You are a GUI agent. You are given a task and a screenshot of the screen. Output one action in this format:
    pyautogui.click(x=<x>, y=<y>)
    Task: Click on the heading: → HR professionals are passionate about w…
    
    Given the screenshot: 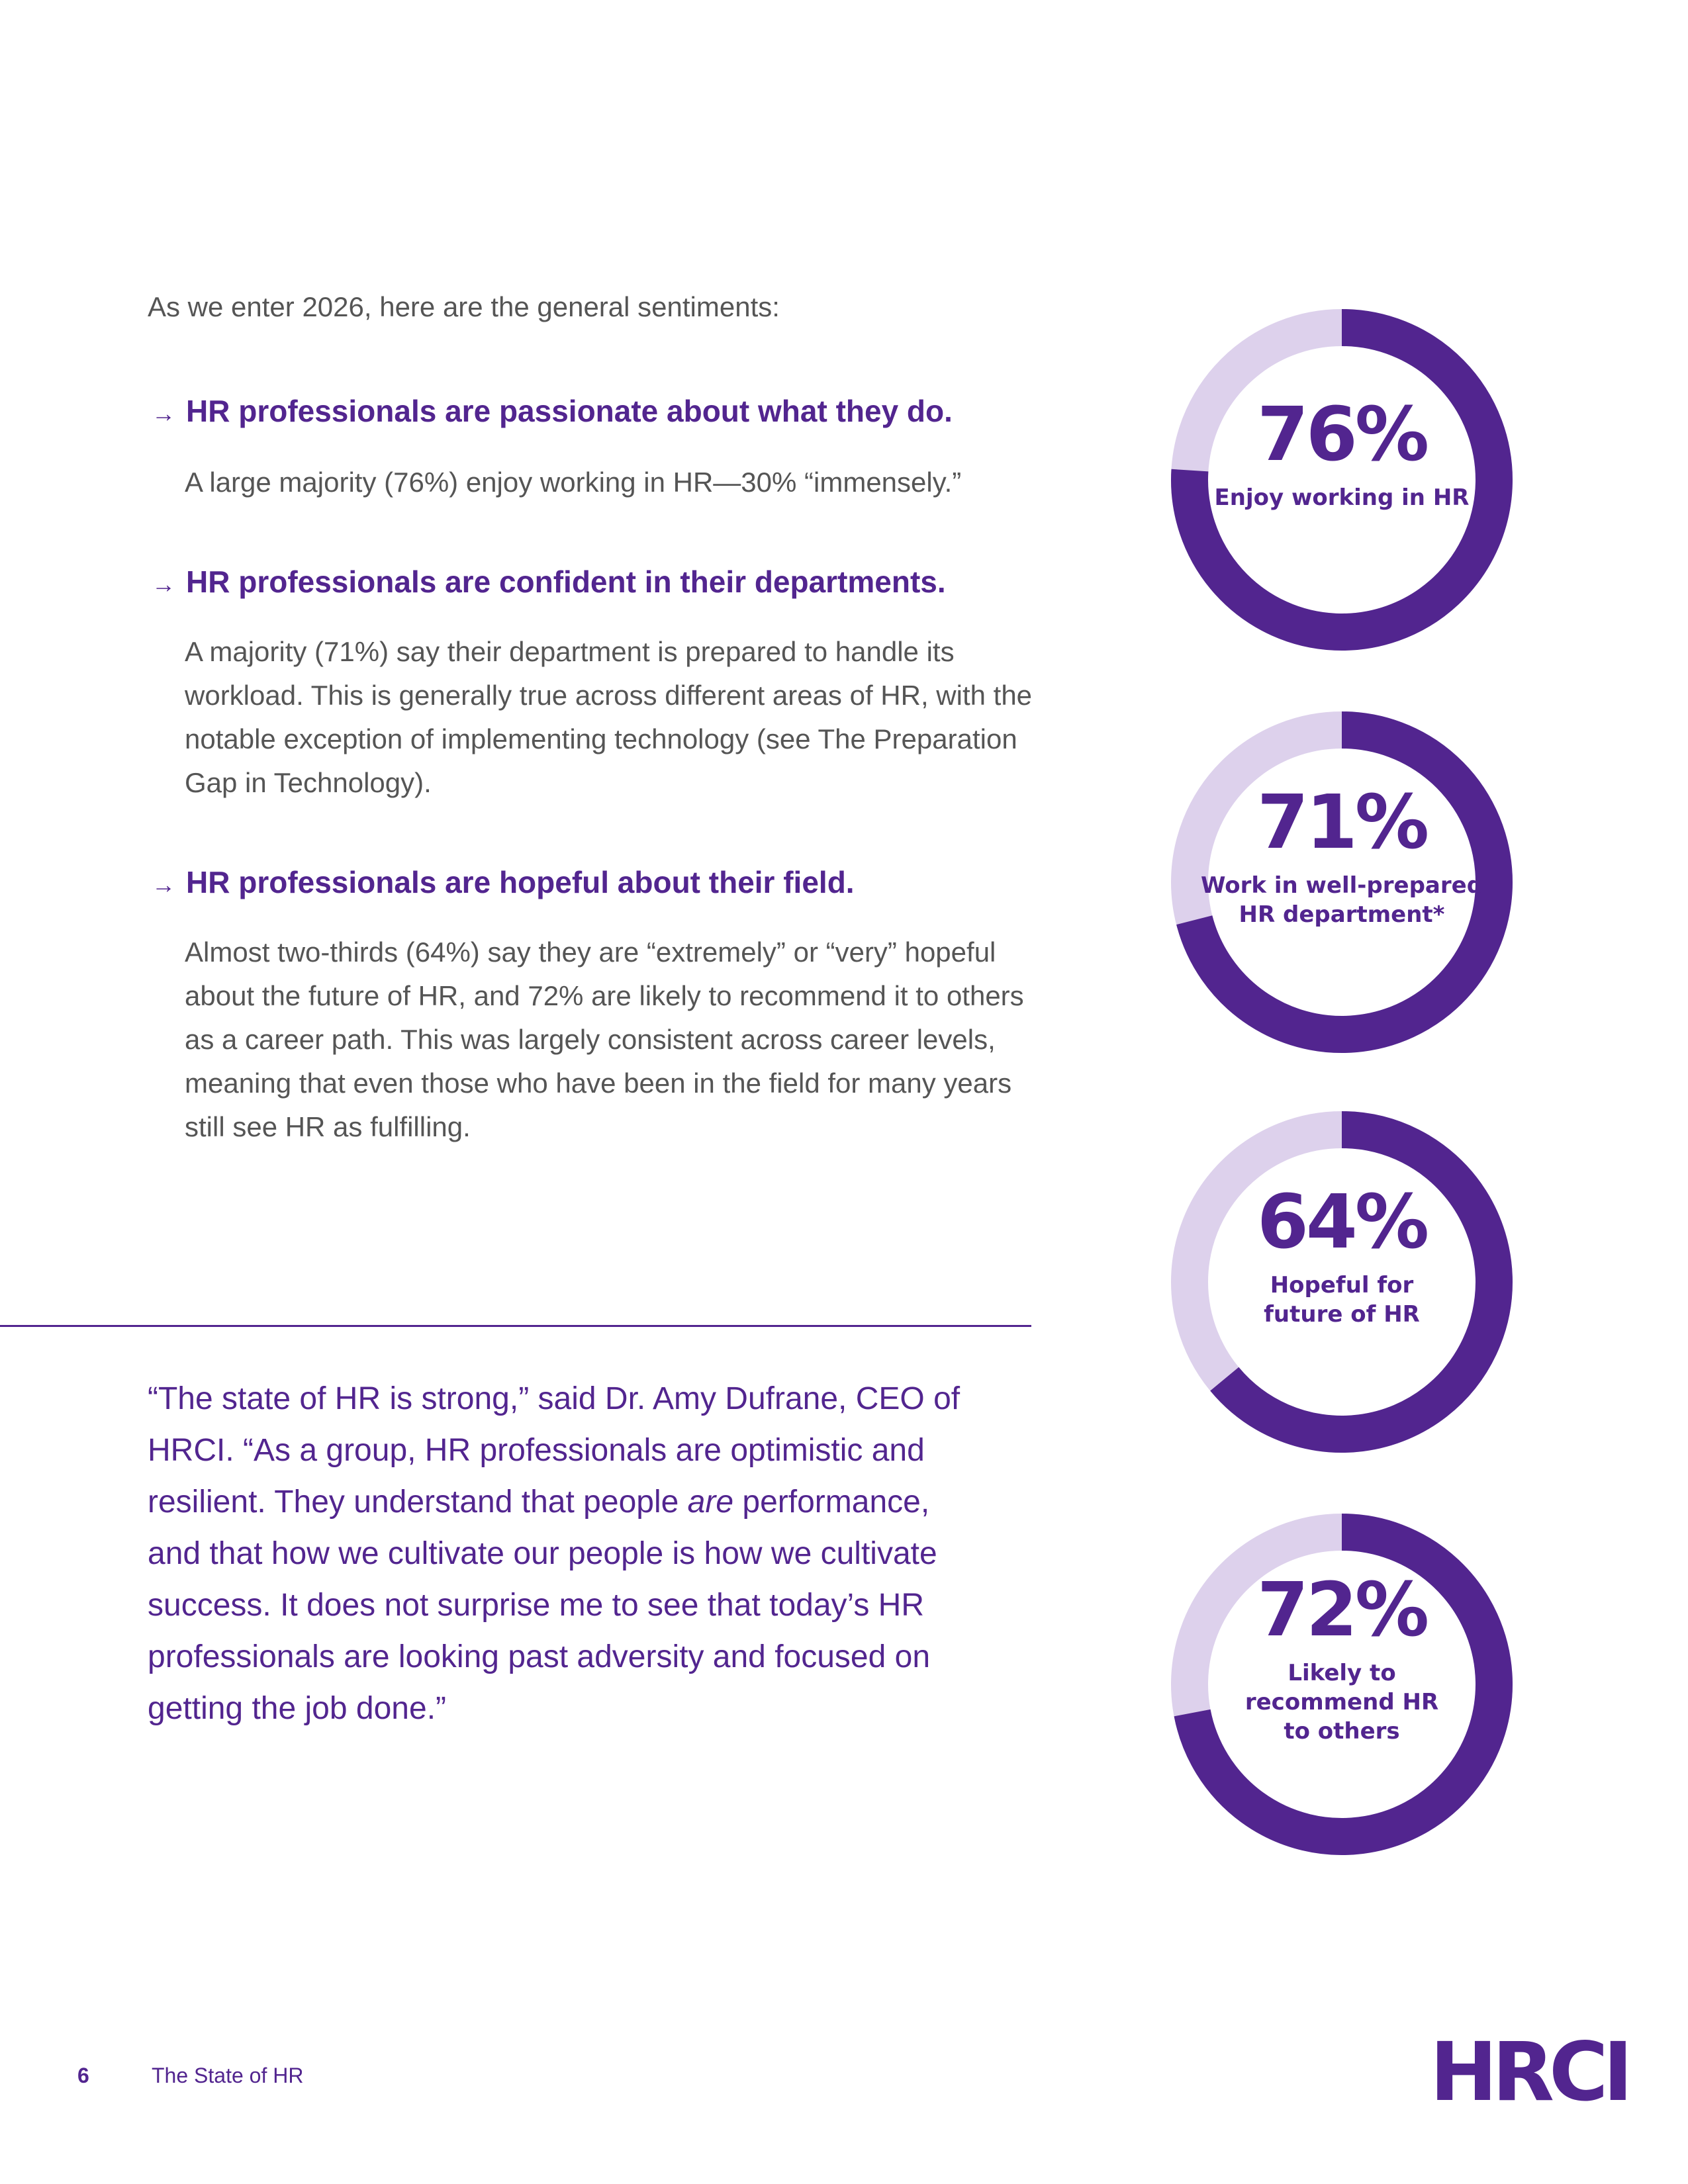 What is the action you would take?
    pyautogui.click(x=552, y=411)
    